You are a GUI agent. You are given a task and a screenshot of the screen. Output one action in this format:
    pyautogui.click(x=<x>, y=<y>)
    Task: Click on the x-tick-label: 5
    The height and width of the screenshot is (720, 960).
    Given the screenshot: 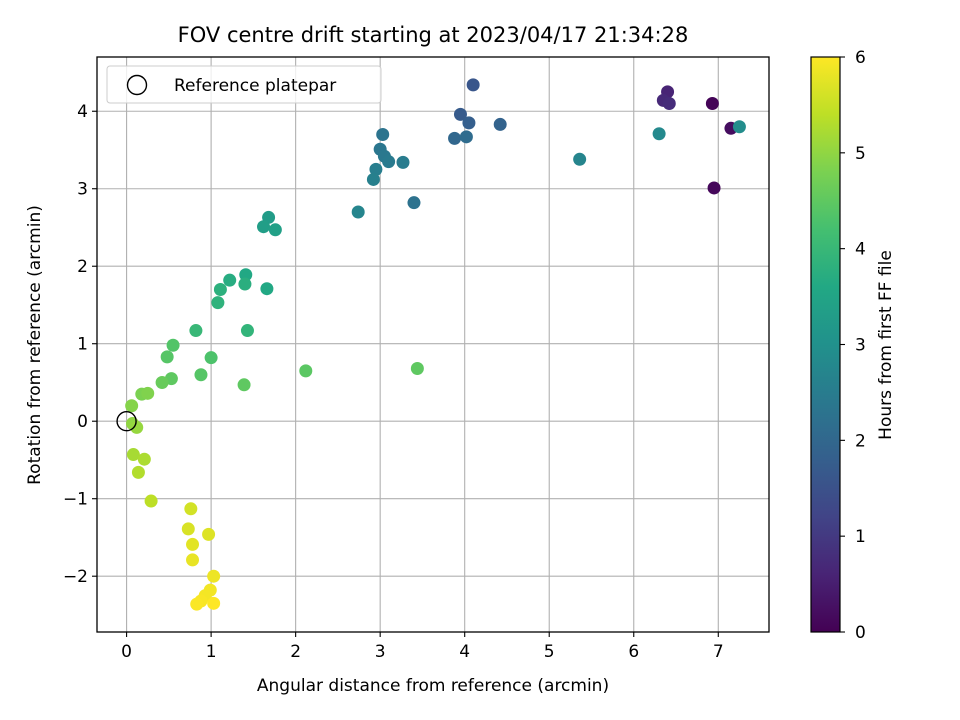 What is the action you would take?
    pyautogui.click(x=549, y=652)
    